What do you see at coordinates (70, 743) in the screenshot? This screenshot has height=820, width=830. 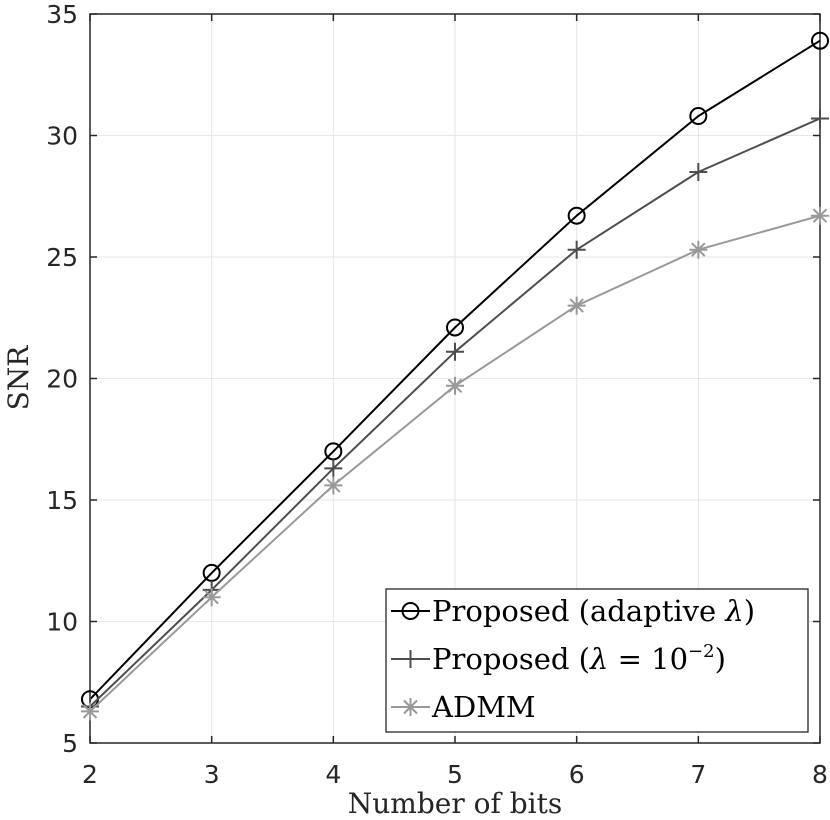 I see `y-tick-label: 5` at bounding box center [70, 743].